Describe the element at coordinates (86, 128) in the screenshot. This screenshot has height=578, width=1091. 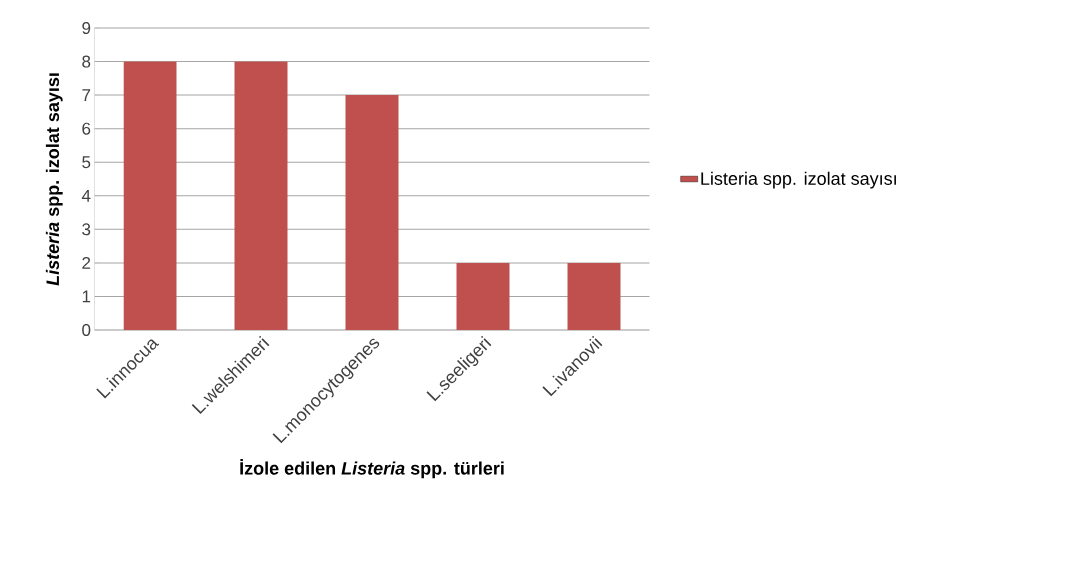
I see `y-tick-label: 6` at that location.